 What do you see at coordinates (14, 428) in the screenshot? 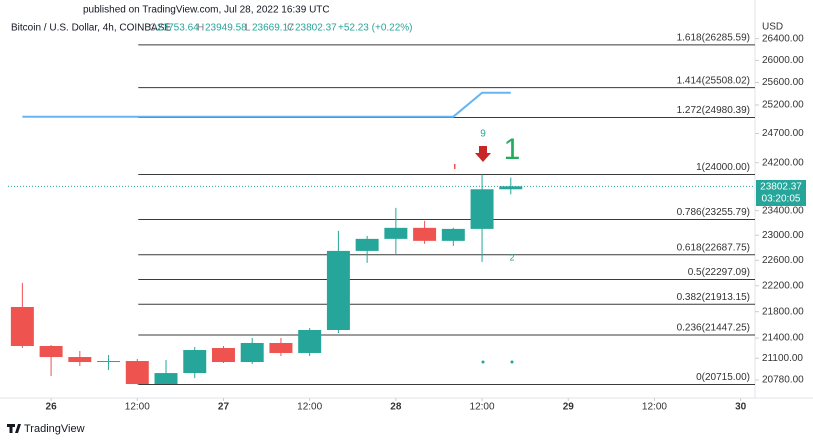
I see `brand-logo` at bounding box center [14, 428].